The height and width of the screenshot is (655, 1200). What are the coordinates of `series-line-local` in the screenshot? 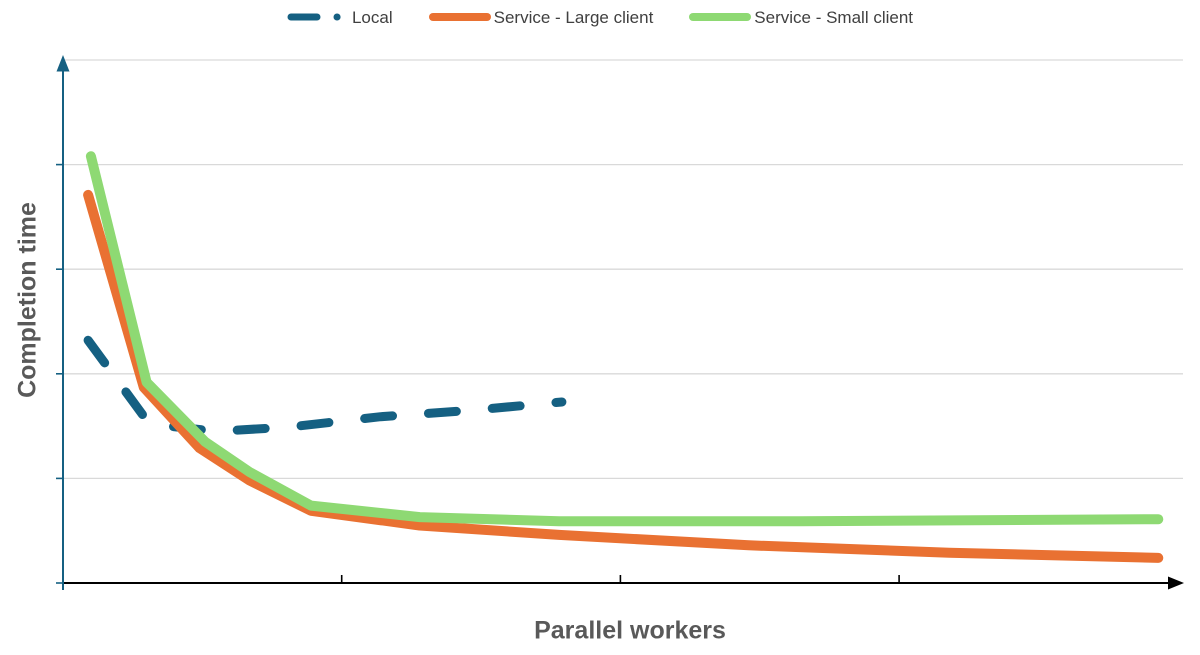 It's located at (325, 385).